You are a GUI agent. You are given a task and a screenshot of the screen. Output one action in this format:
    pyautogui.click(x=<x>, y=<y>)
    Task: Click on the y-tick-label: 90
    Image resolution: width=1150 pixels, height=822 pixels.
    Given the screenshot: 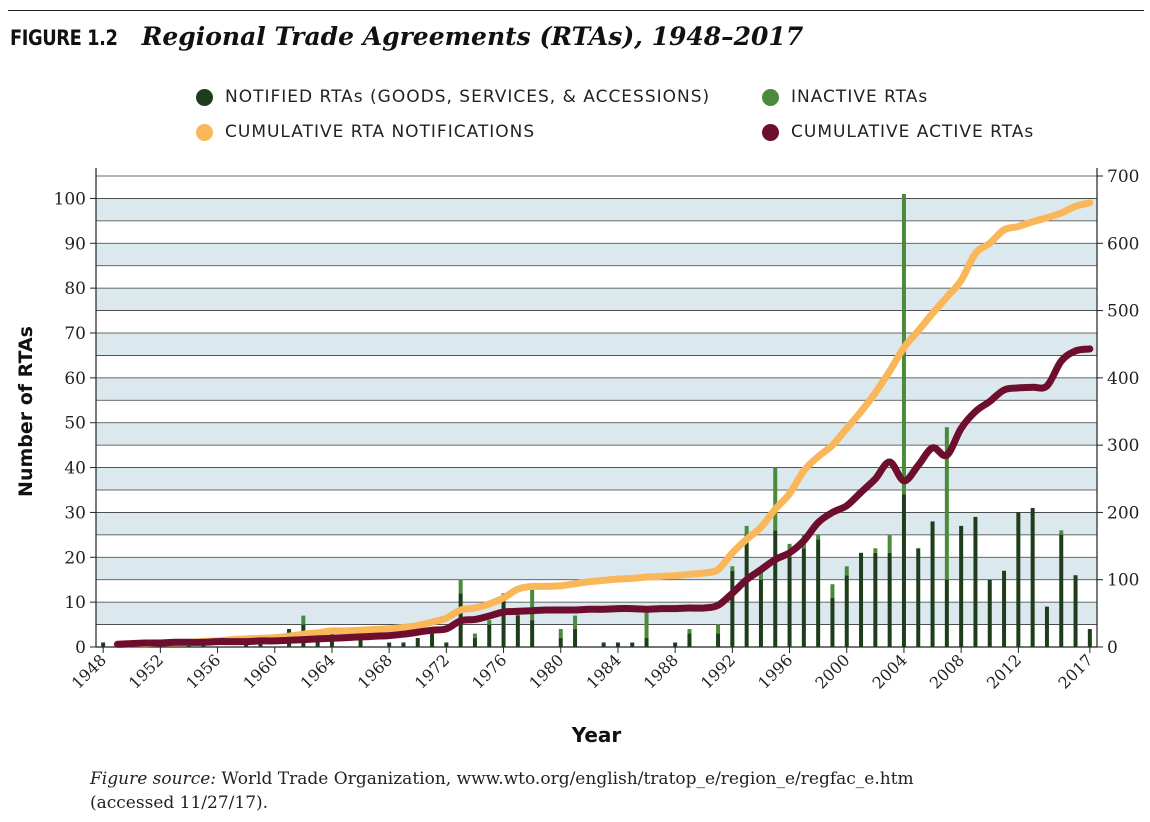 What is the action you would take?
    pyautogui.click(x=75, y=244)
    